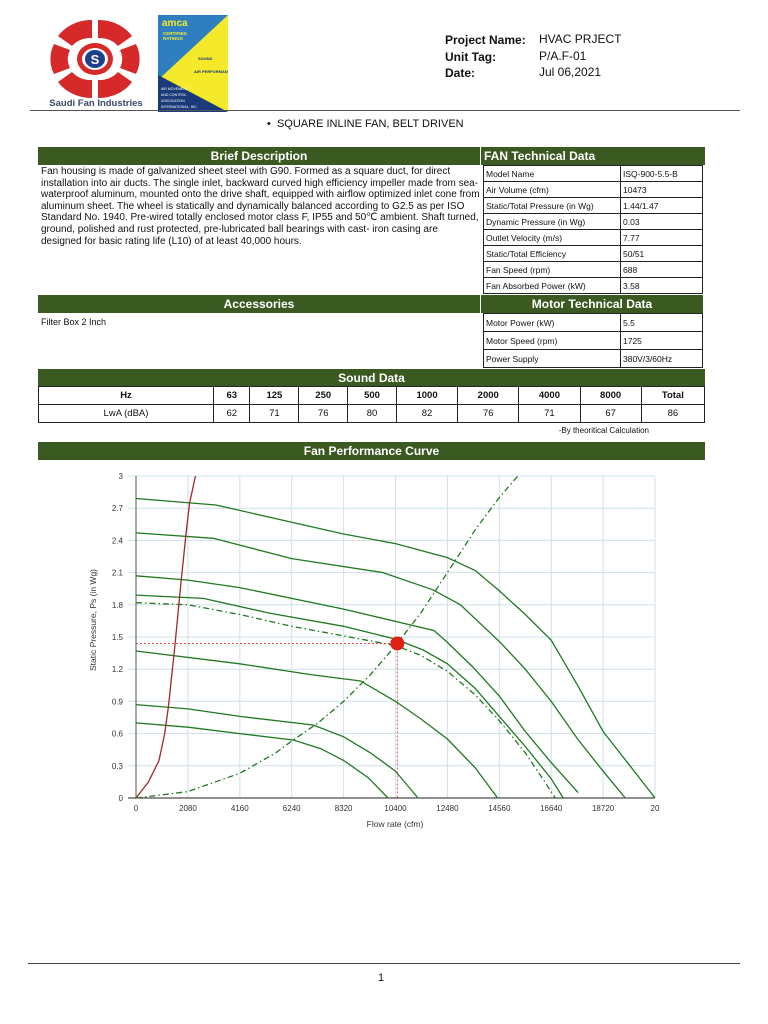 Image resolution: width=768 pixels, height=1024 pixels. I want to click on motor-tech-row: Motor Power (kW) 5.5, so click(593, 322).